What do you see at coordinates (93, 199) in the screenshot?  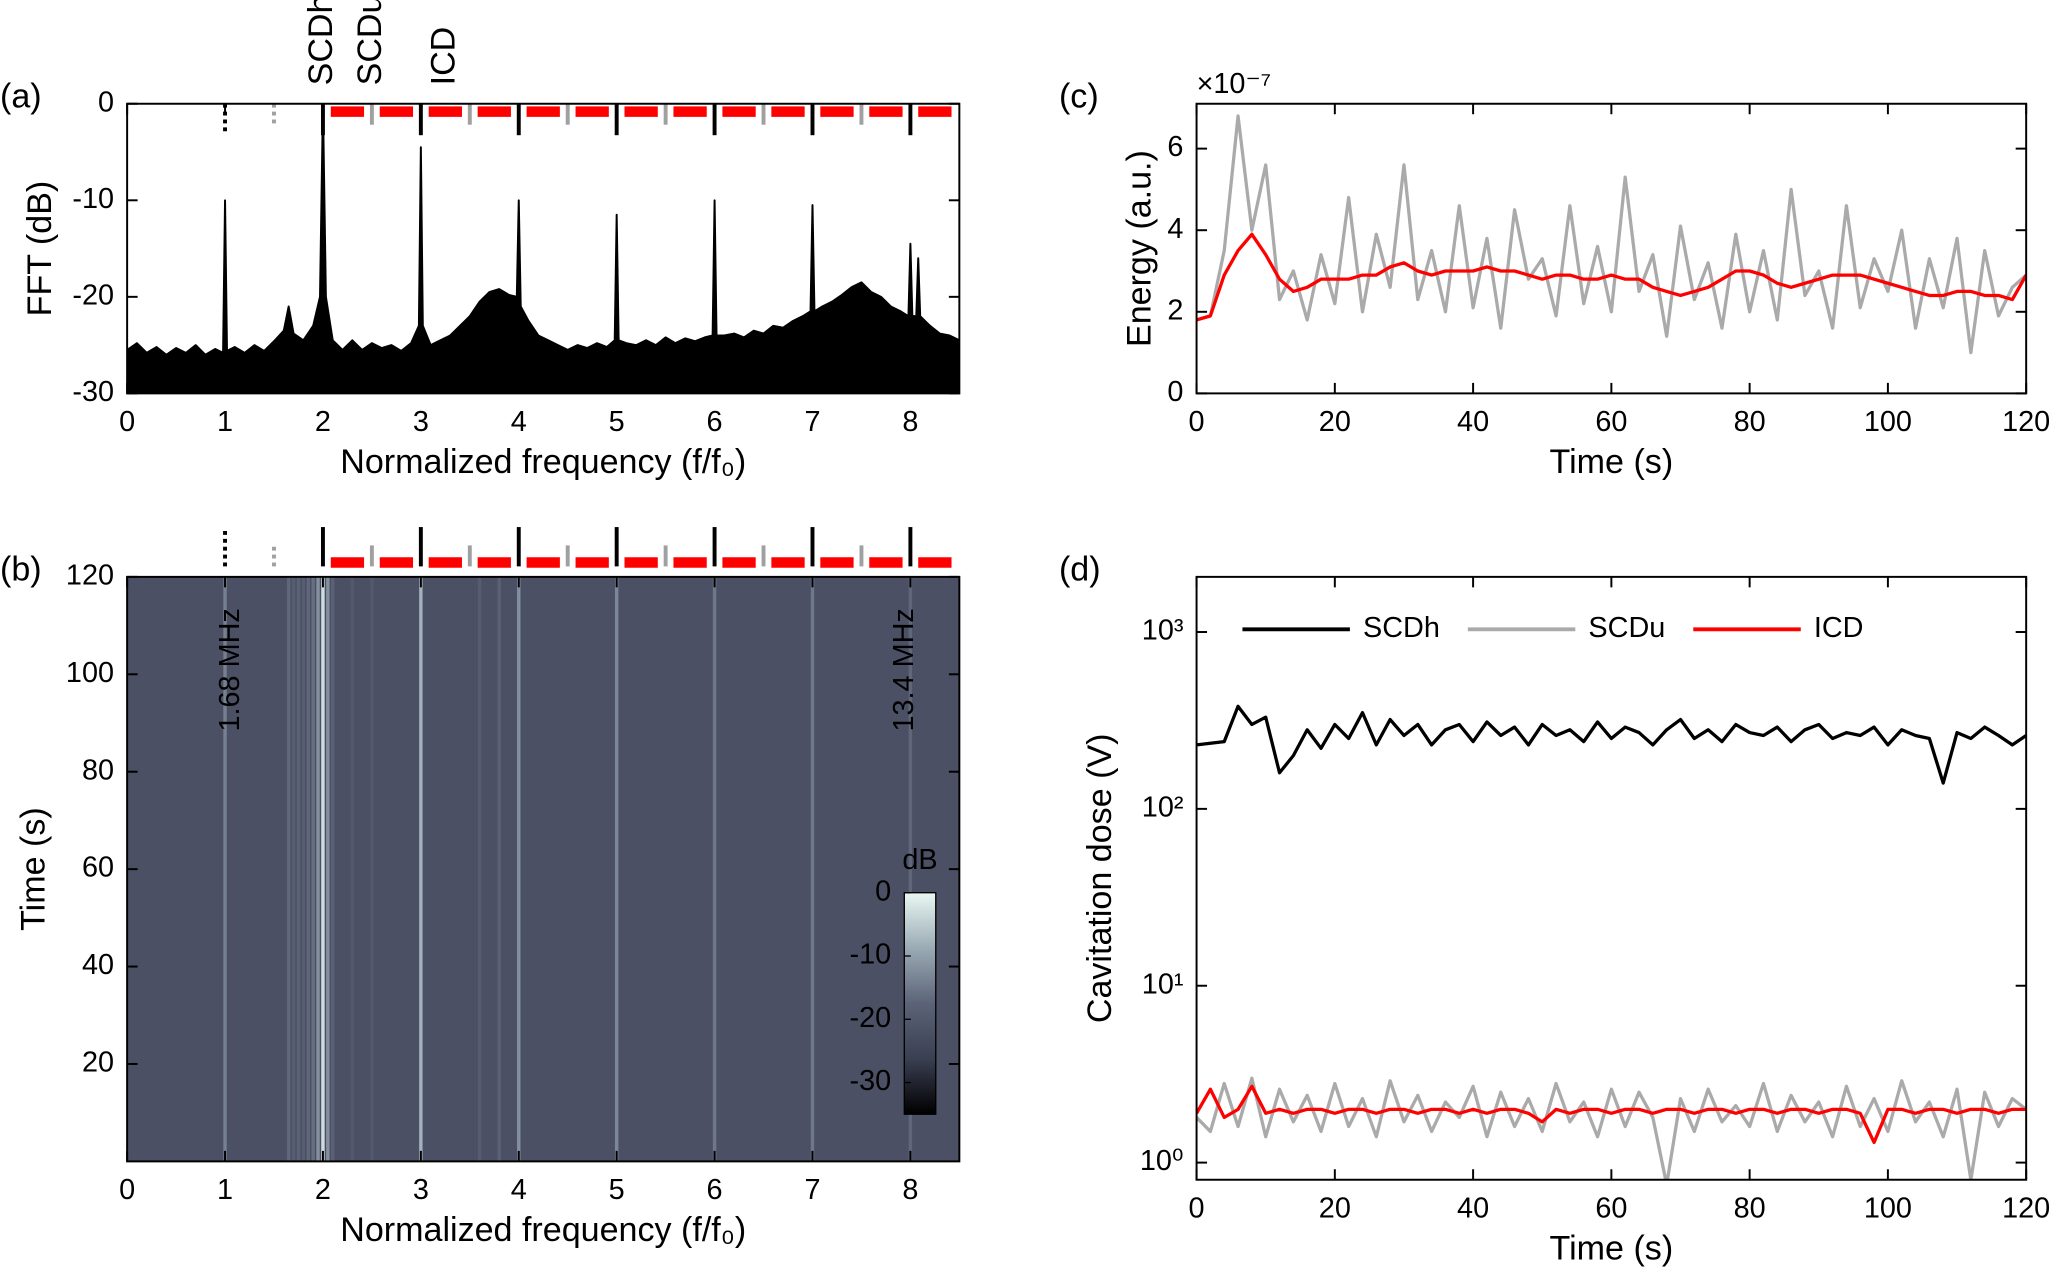 I see `y-tick-label: -10` at bounding box center [93, 199].